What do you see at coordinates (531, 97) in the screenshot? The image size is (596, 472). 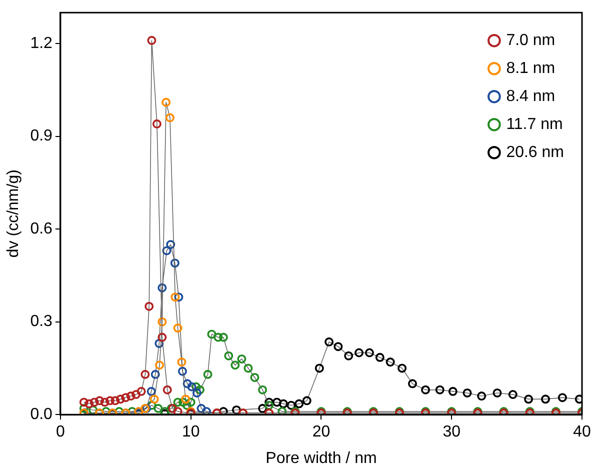 I see `legend-label: 8.4 nm` at bounding box center [531, 97].